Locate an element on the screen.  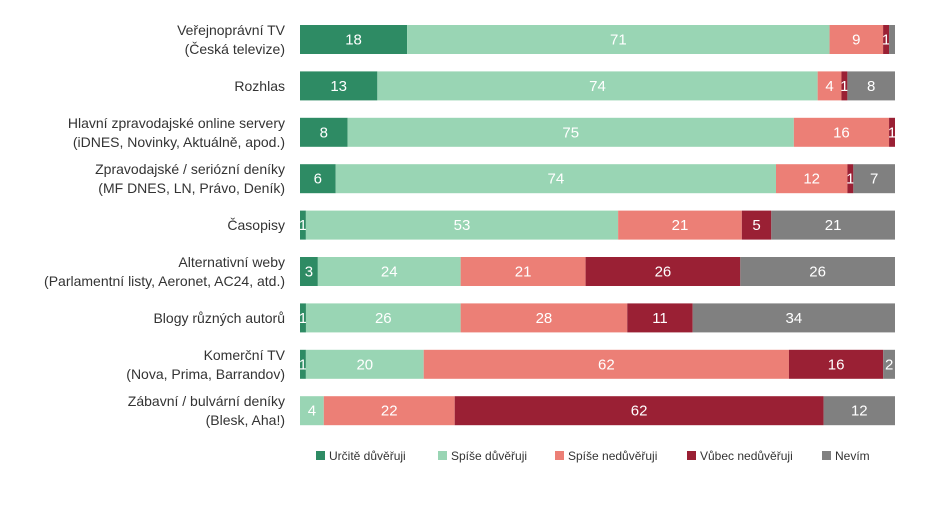
category-label: Rozhlas is located at coordinates (259, 86).